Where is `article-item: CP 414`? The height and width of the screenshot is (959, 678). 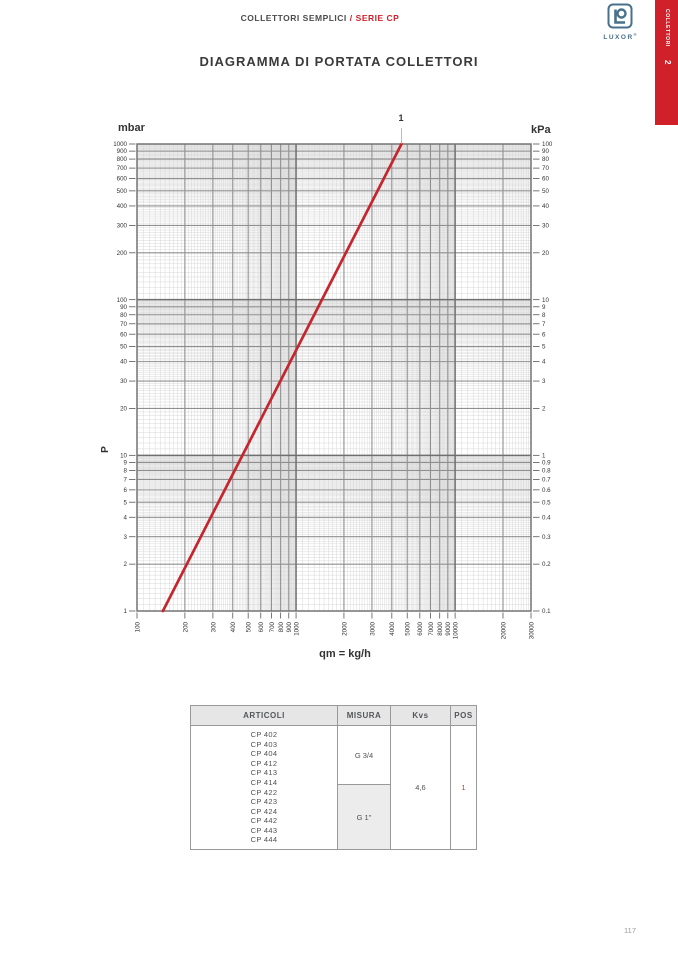 article-item: CP 414 is located at coordinates (264, 782).